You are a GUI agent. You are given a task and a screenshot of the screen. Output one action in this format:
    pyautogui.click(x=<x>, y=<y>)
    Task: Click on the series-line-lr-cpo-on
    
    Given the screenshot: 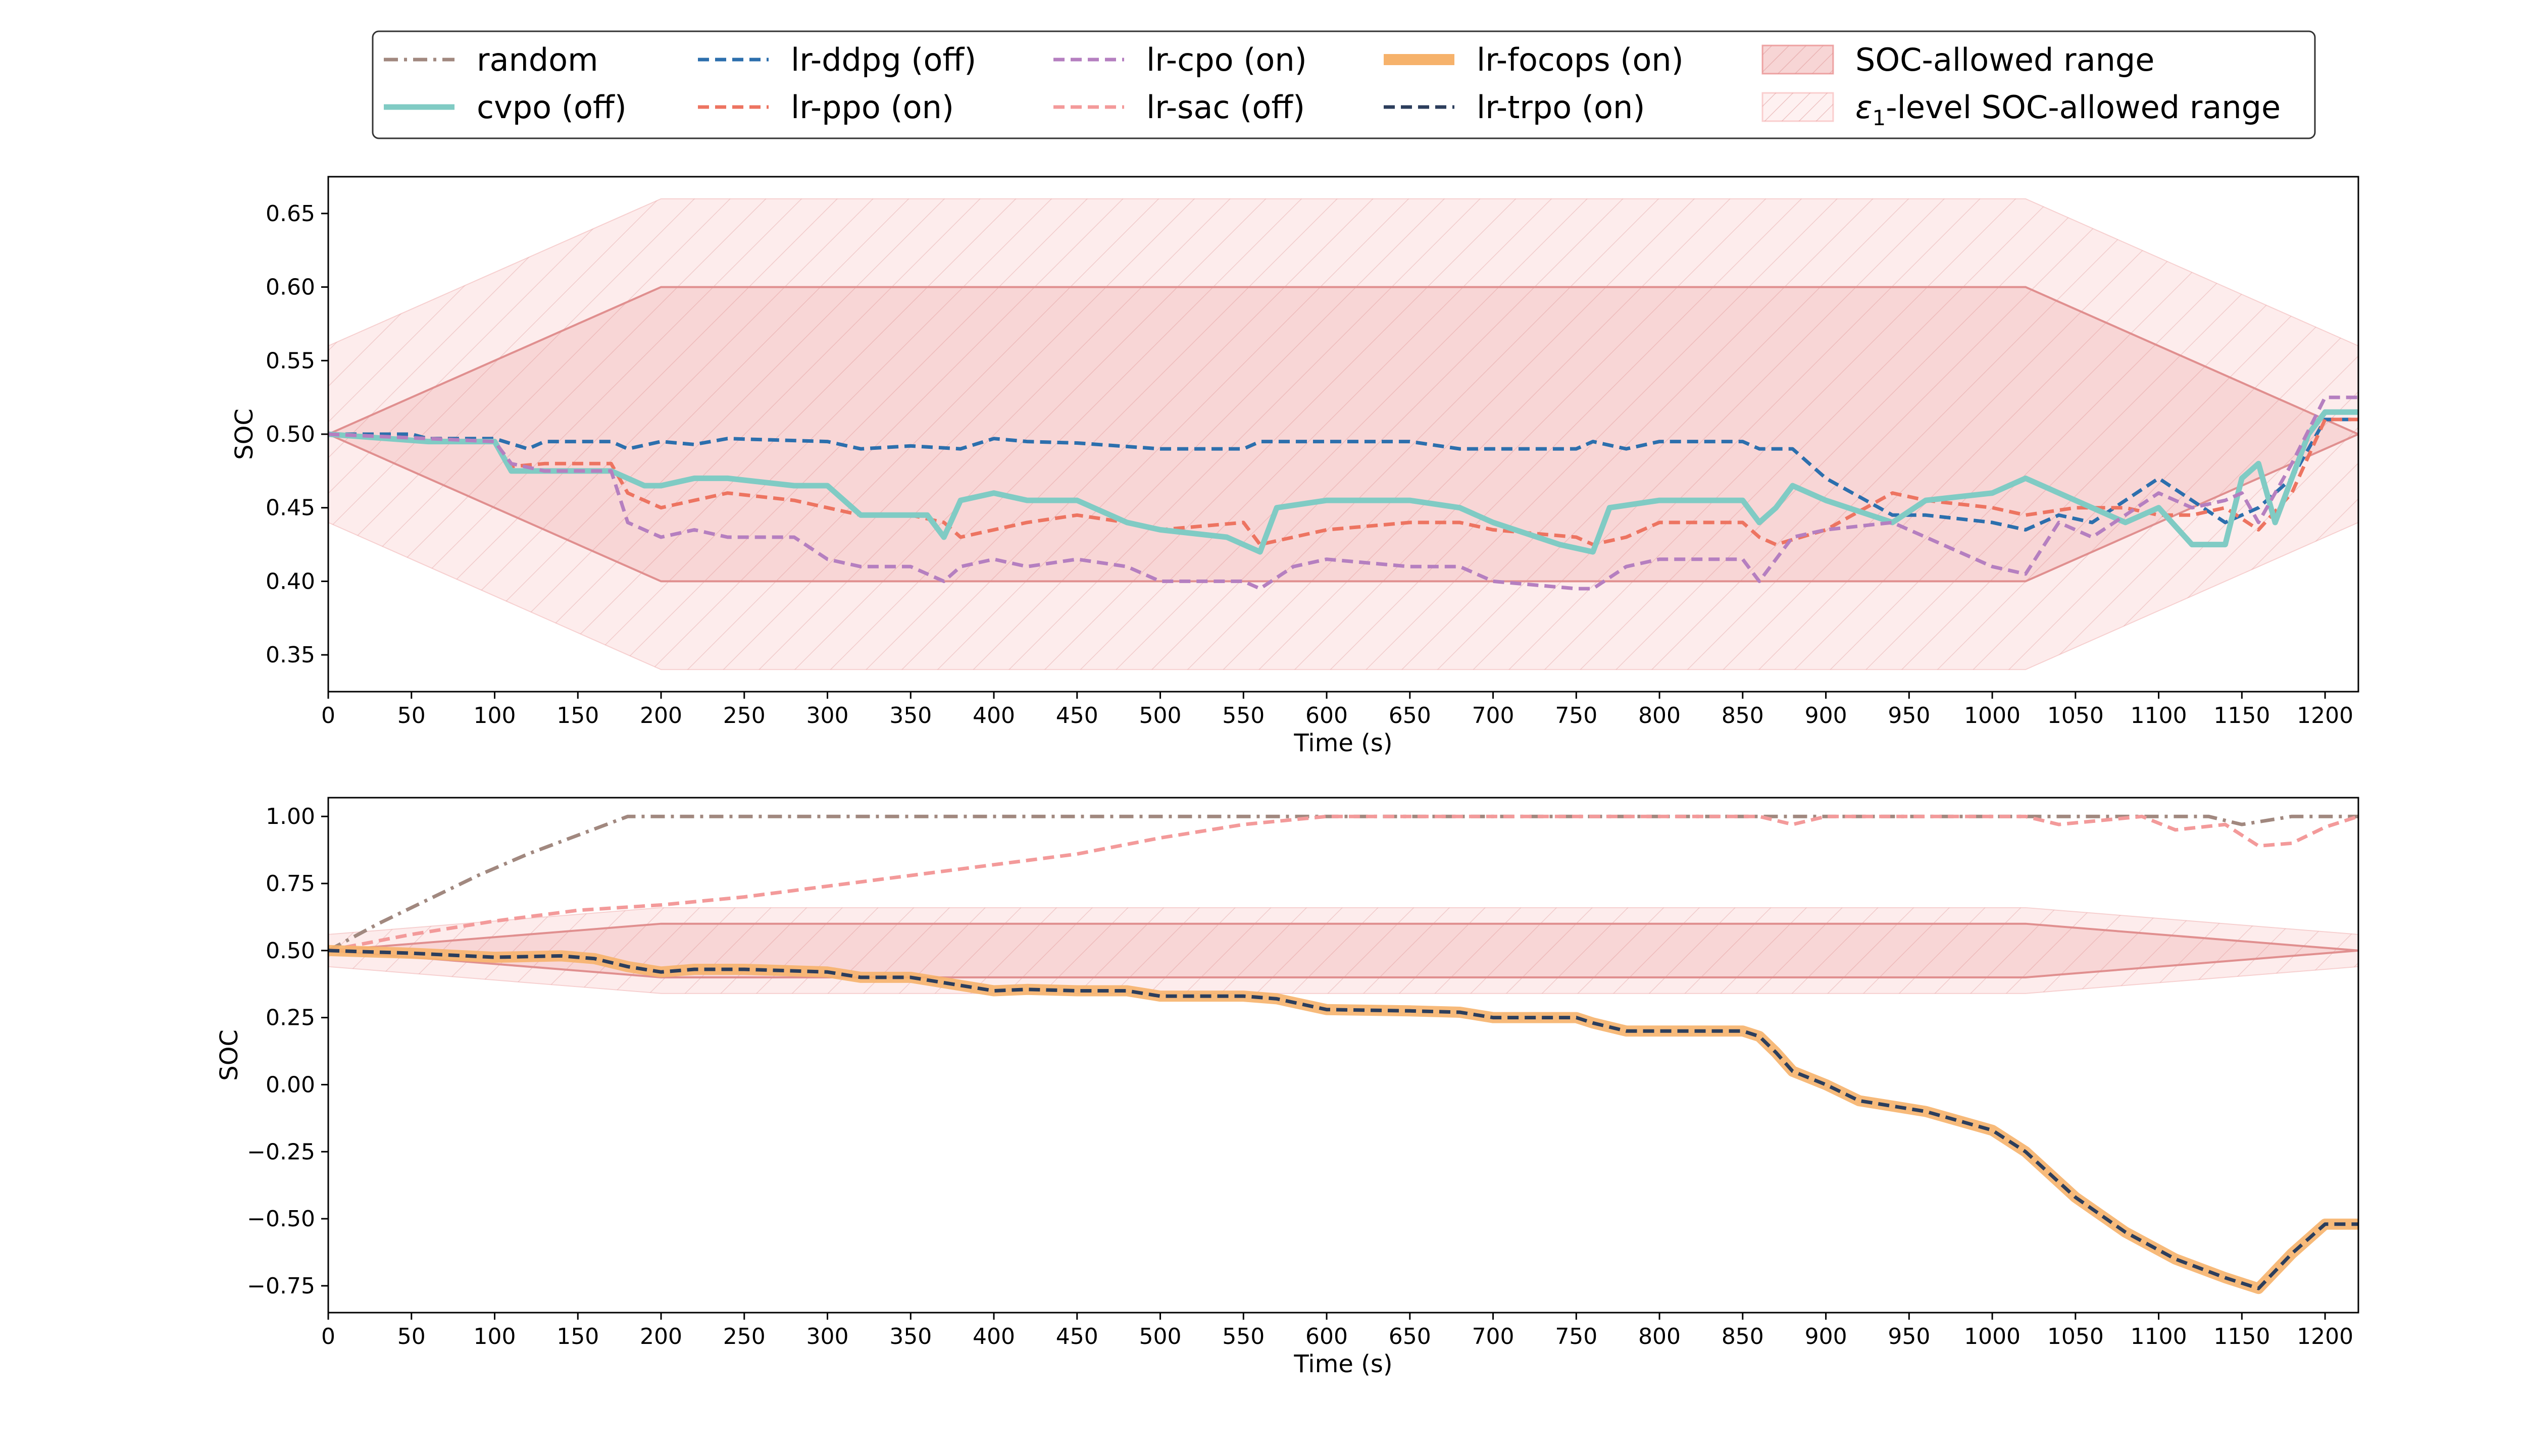 What is the action you would take?
    pyautogui.click(x=1343, y=493)
    